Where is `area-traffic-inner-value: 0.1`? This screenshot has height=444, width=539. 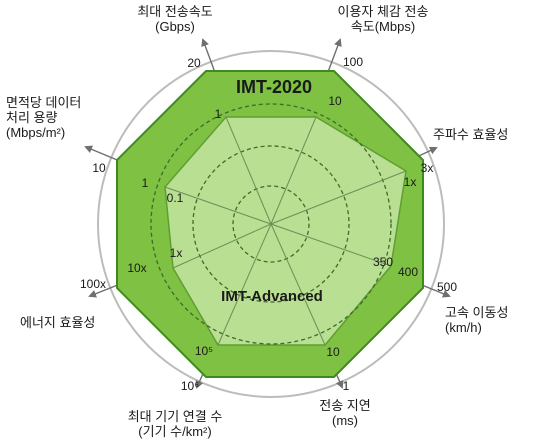
area-traffic-inner-value: 0.1 is located at coordinates (175, 198).